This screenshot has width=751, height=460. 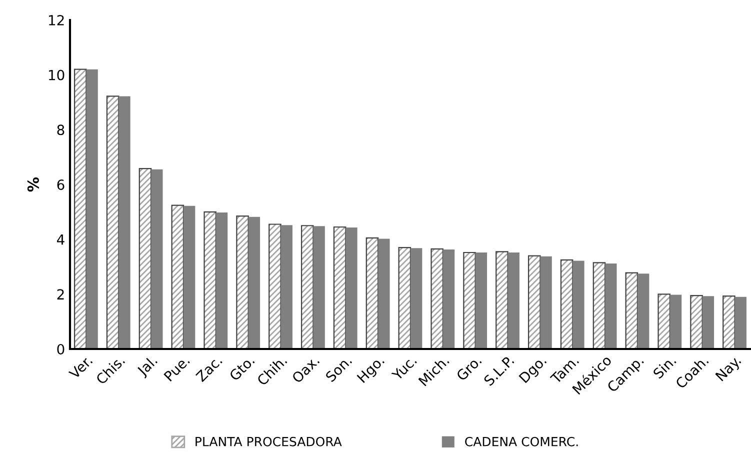 What do you see at coordinates (533, 370) in the screenshot?
I see `x-tick-label: Dgo.` at bounding box center [533, 370].